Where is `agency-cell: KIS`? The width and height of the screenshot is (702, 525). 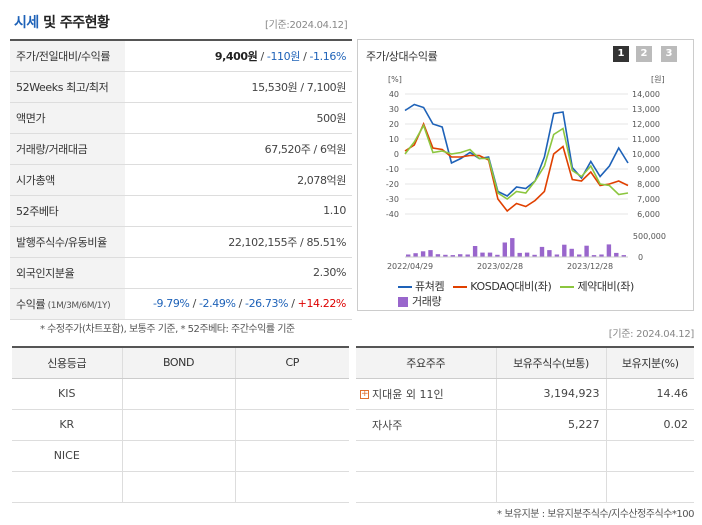 agency-cell: KIS is located at coordinates (67, 394).